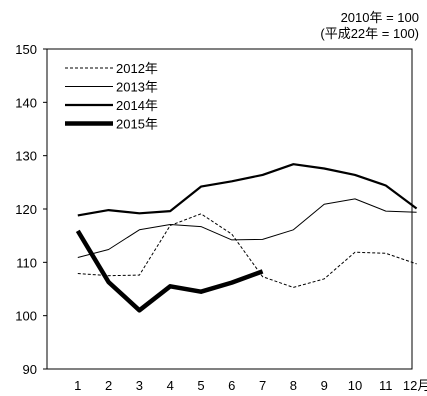 The height and width of the screenshot is (396, 427). Describe the element at coordinates (379, 17) in the screenshot. I see `unit-note-line-1: 2010年 = 100` at that location.